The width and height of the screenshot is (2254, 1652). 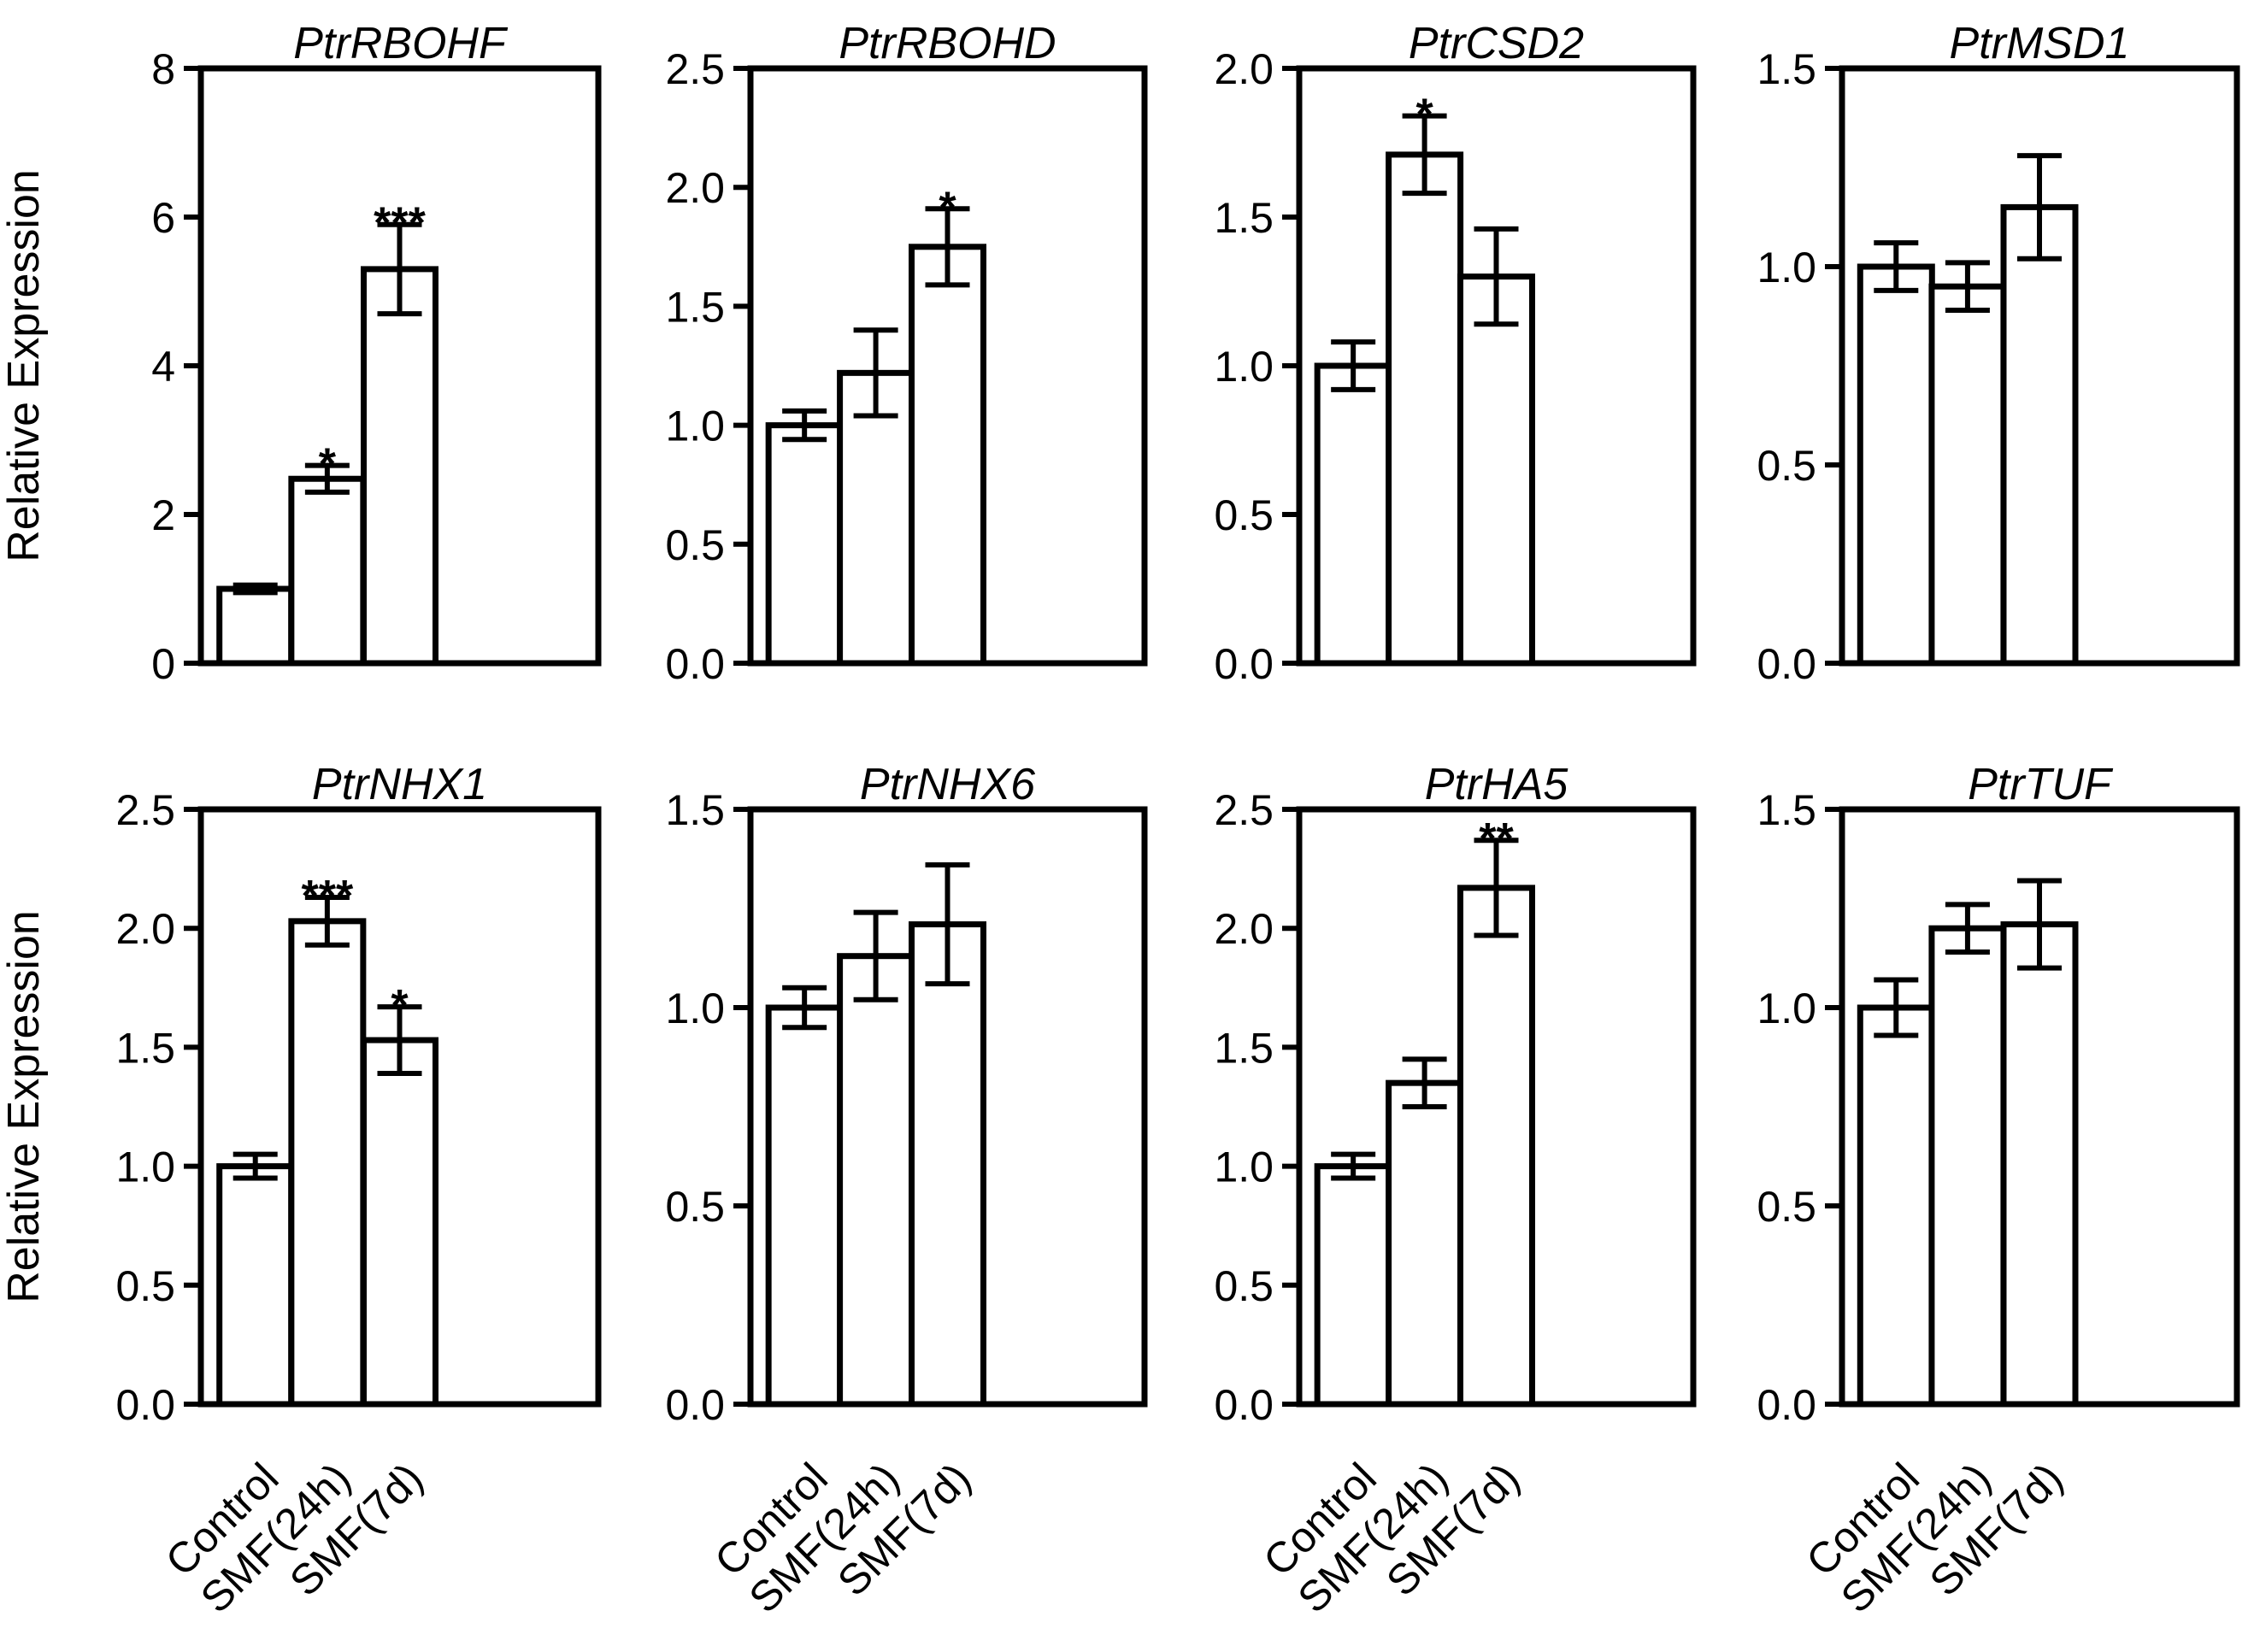 I want to click on panel-title: PtrRBOHD, so click(x=947, y=43).